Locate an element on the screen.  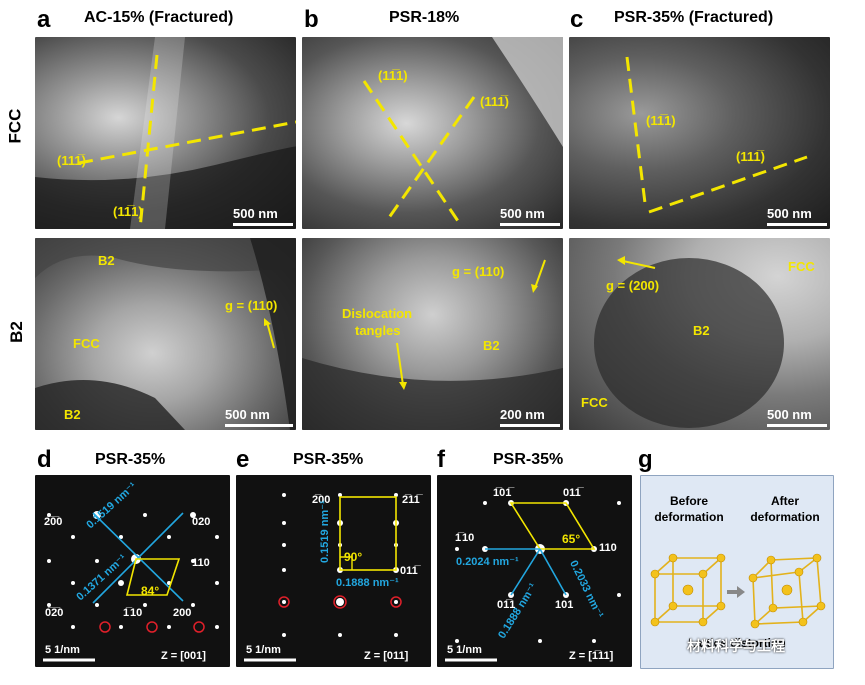
dislocation-label-2: tangles is located at coordinates (378, 330).